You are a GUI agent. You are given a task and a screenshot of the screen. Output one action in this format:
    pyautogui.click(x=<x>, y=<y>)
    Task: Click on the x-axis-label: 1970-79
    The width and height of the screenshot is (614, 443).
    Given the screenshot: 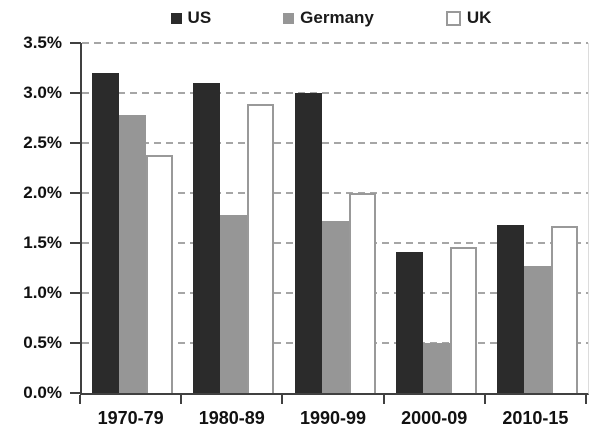 What is the action you would take?
    pyautogui.click(x=130, y=418)
    